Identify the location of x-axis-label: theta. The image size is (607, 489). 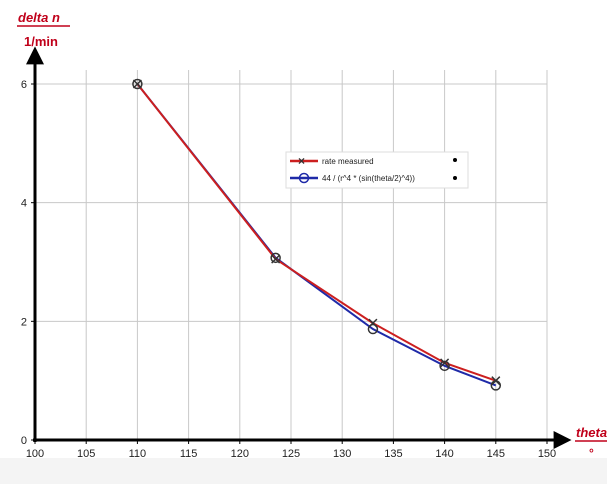
(591, 432).